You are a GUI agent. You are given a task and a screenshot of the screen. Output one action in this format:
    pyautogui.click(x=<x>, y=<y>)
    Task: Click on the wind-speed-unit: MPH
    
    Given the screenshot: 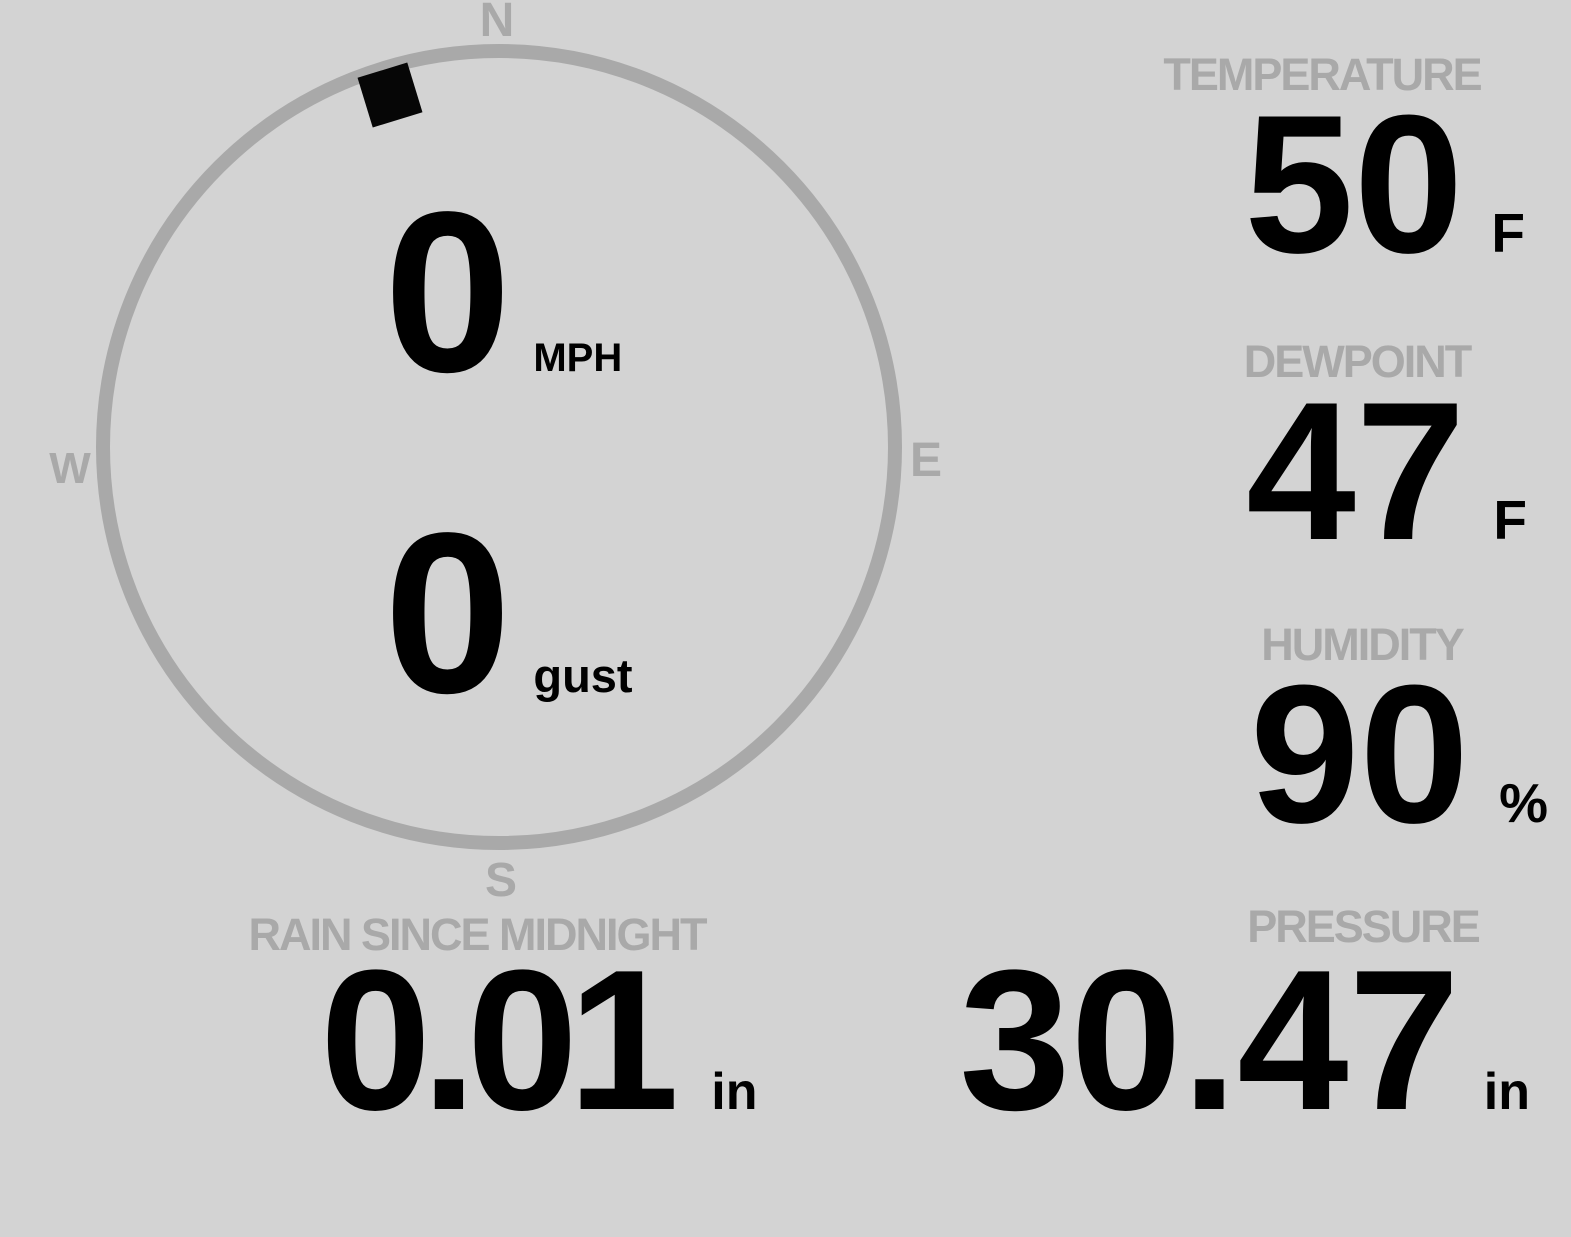 What is the action you would take?
    pyautogui.click(x=578, y=358)
    